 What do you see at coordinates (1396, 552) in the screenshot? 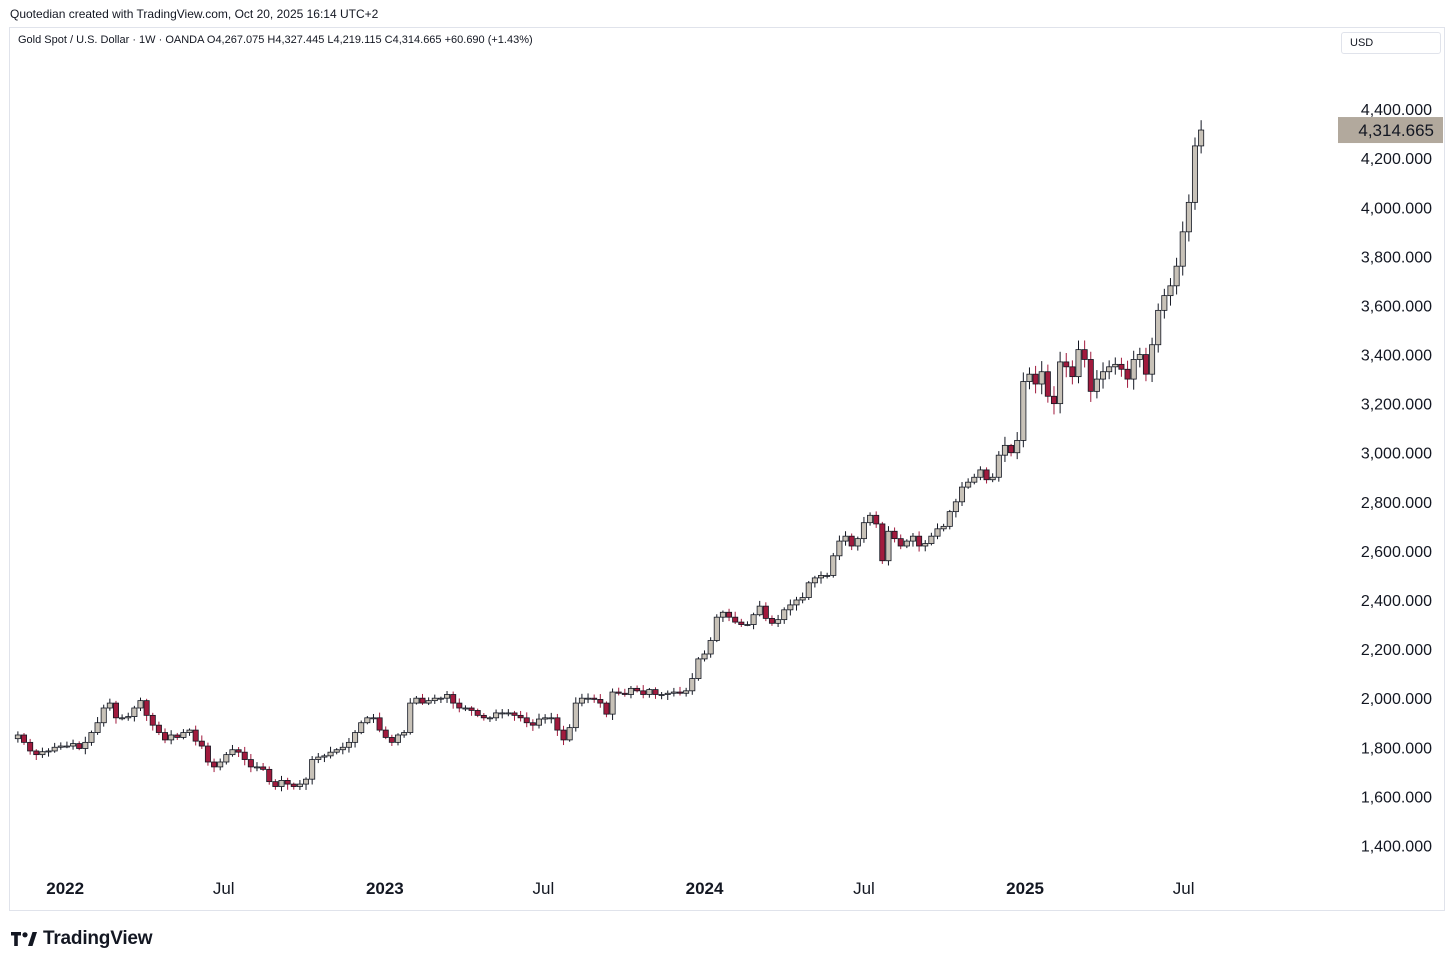
I see `price-tick-label: 2,600.000` at bounding box center [1396, 552].